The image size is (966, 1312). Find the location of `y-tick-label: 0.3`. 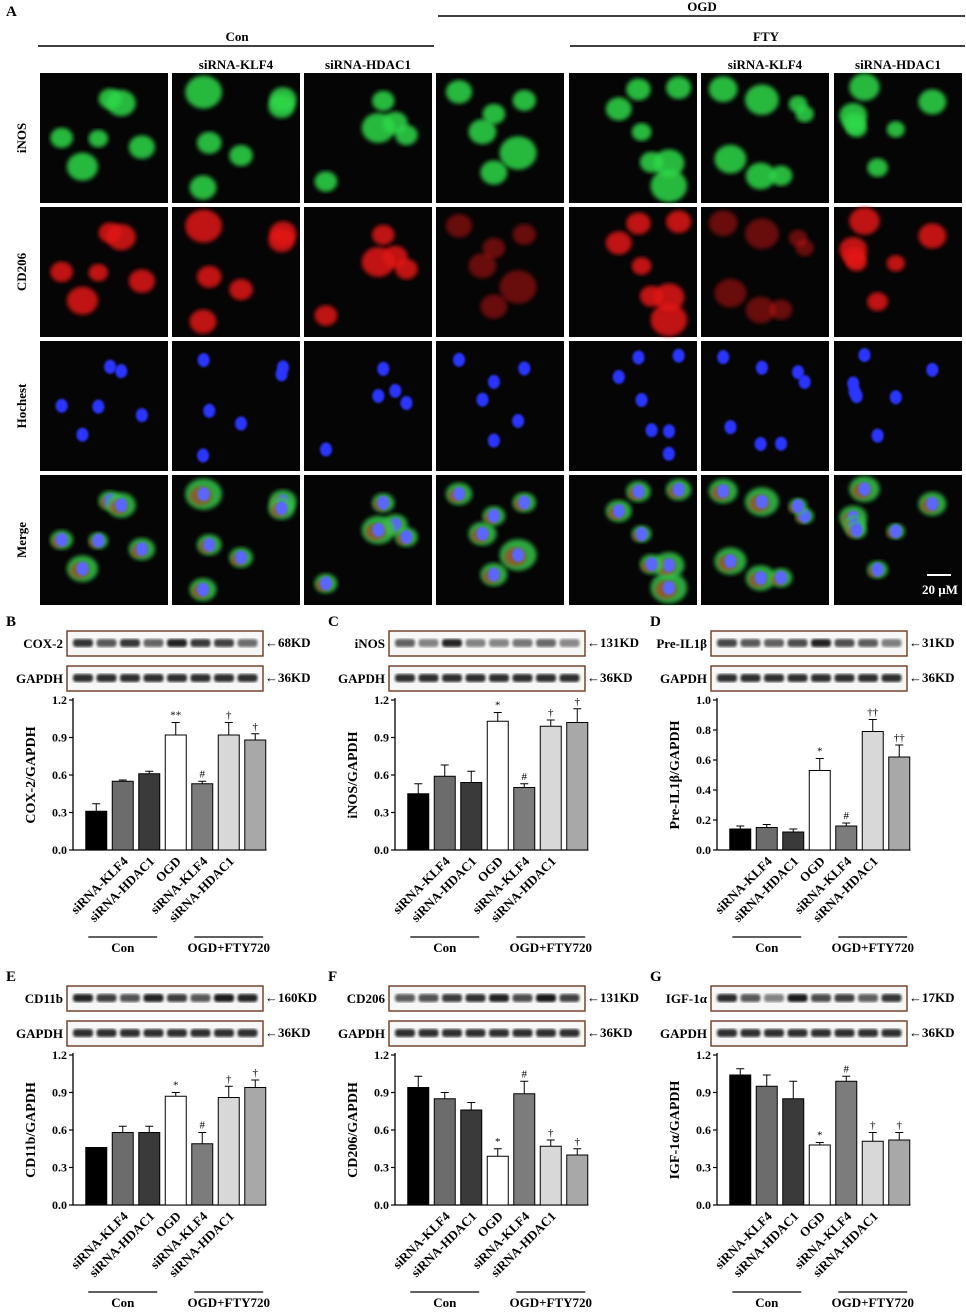

y-tick-label: 0.3 is located at coordinates (381, 1168).